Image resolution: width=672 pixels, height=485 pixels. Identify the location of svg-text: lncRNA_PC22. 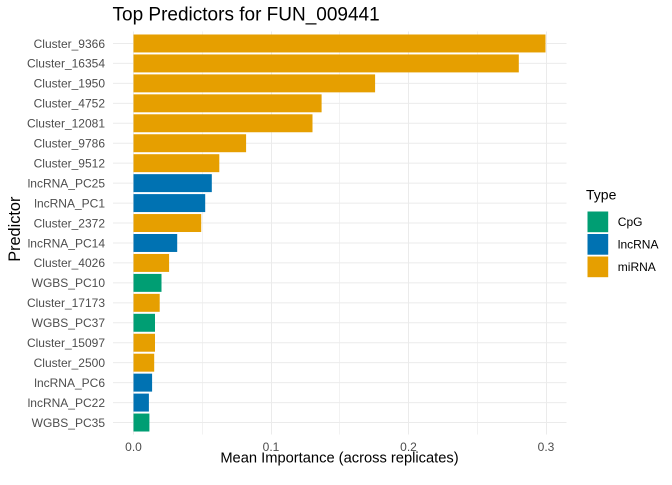
(67, 403).